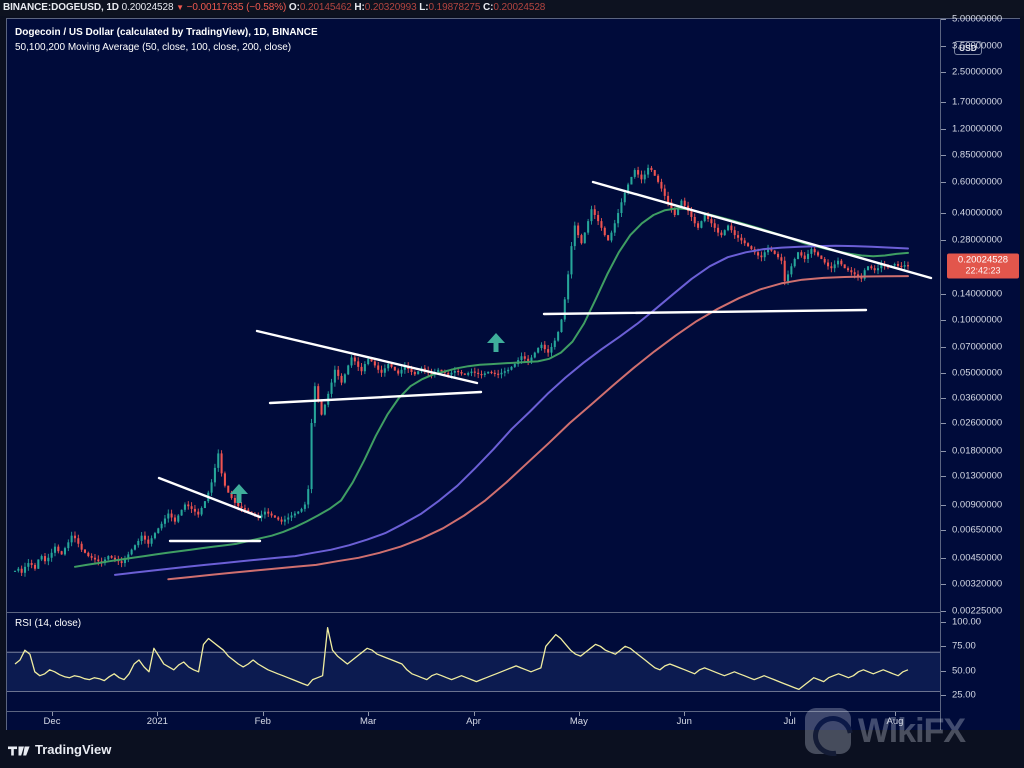 The width and height of the screenshot is (1024, 768). Describe the element at coordinates (964, 646) in the screenshot. I see `rsi-axis-label: 75.00` at that location.